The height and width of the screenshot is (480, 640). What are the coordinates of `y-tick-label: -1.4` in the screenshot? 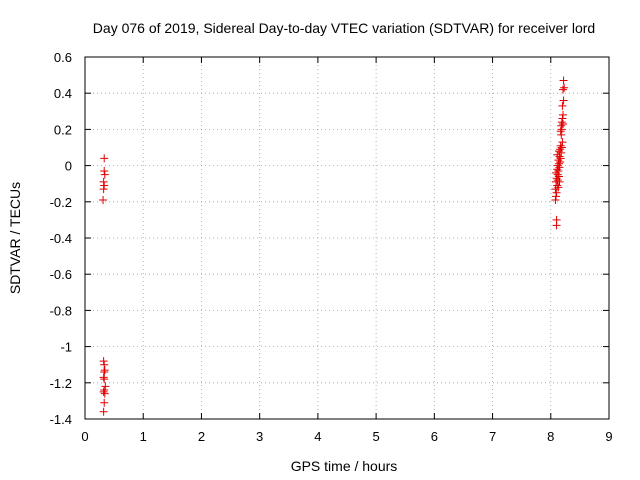 It's located at (61, 419).